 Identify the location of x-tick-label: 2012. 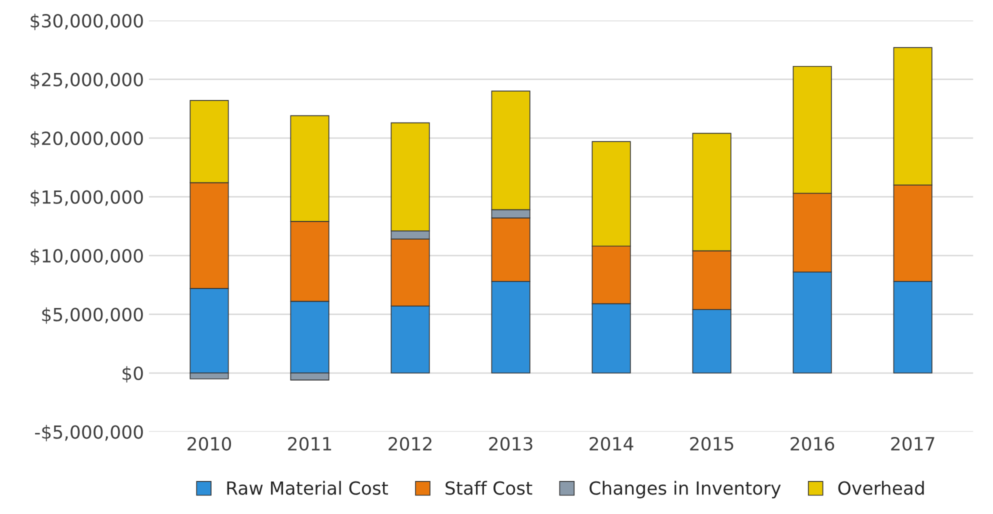
(410, 443).